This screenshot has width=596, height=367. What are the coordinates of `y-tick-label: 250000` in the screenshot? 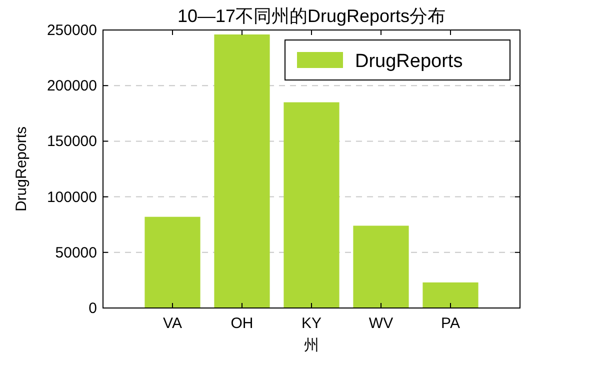 It's located at (71, 30).